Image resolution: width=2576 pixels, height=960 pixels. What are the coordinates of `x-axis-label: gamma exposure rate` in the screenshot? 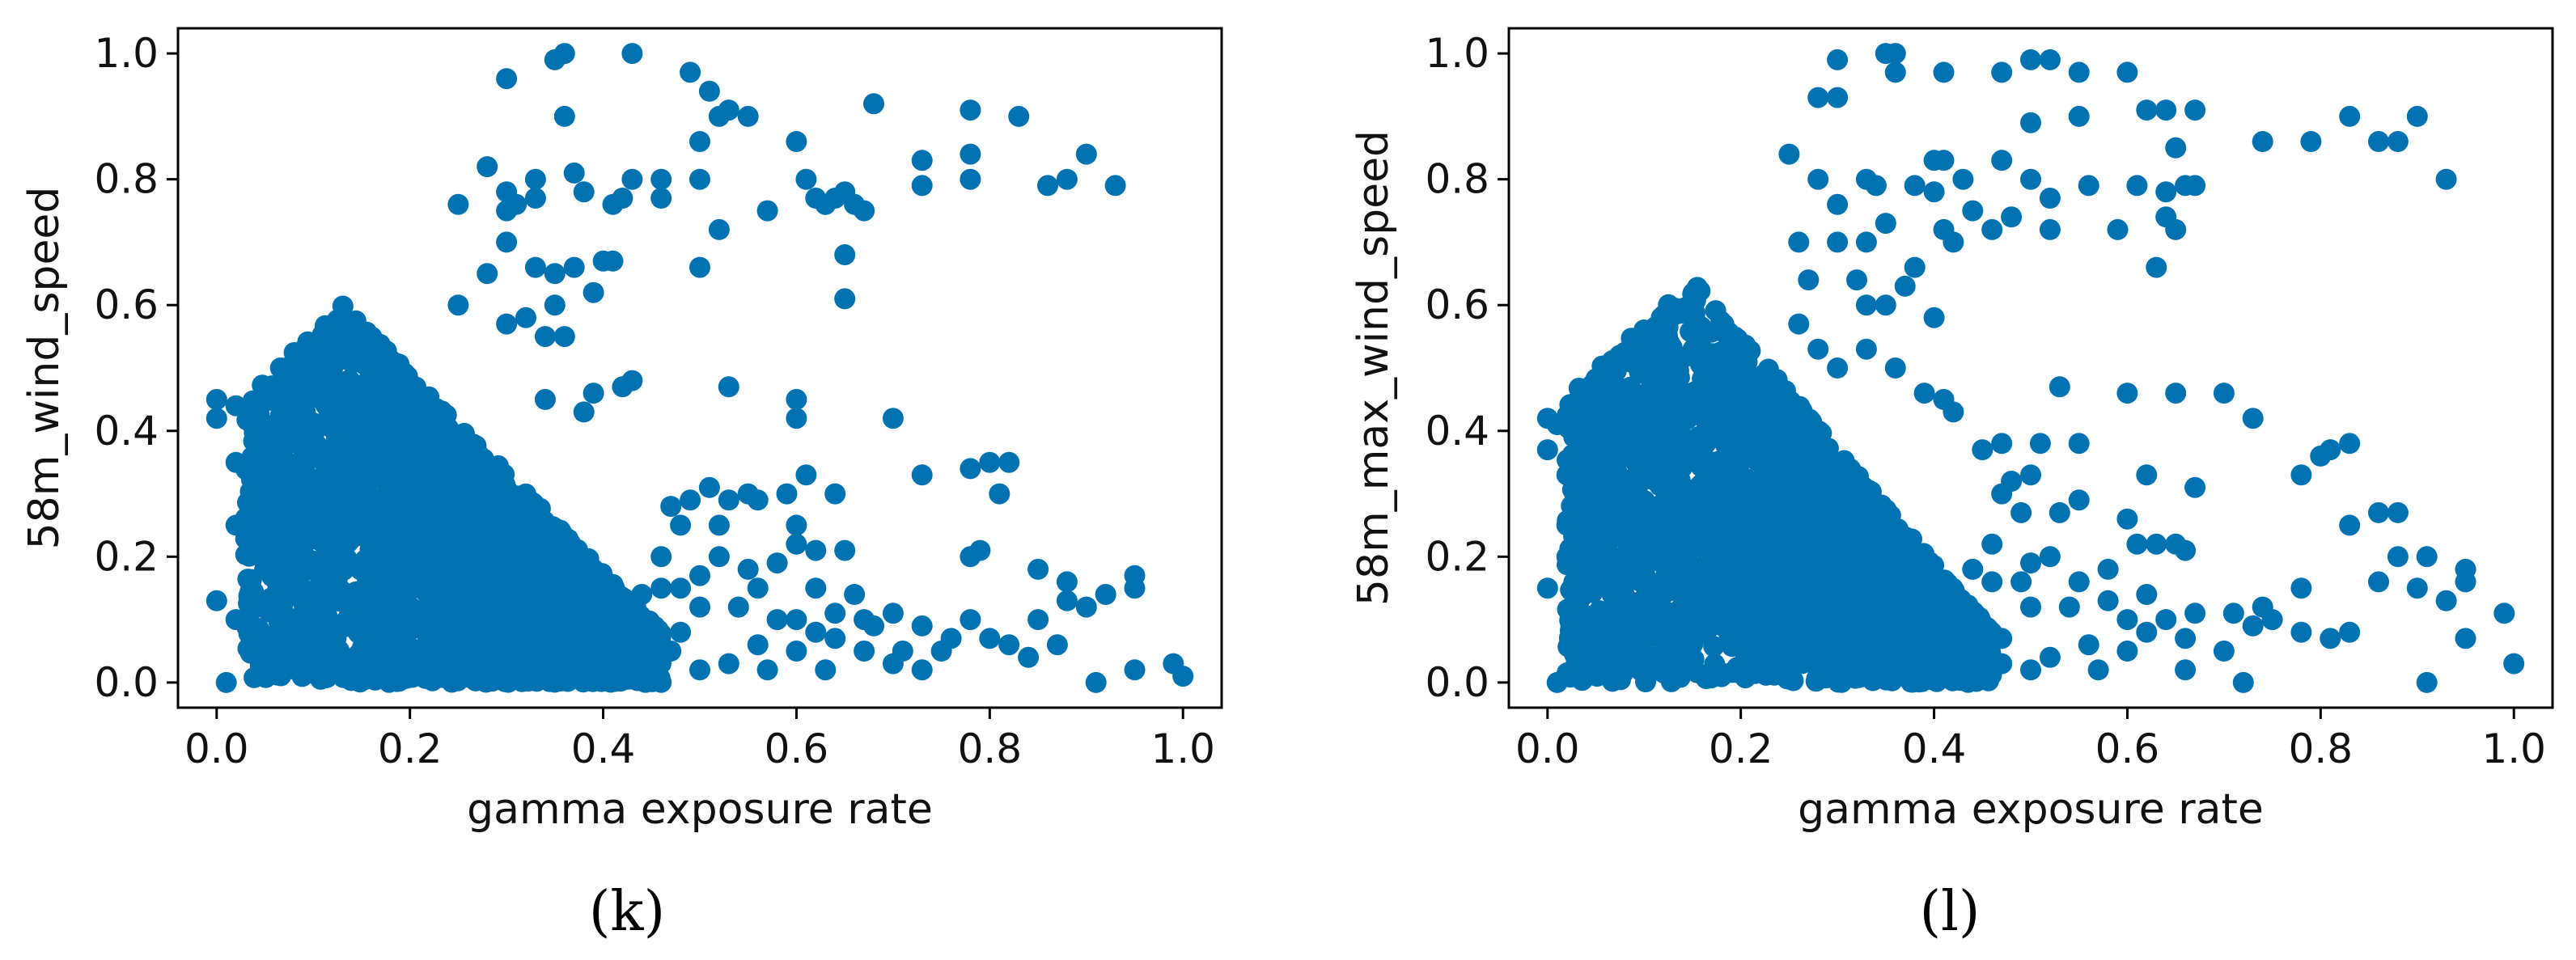 It's located at (700, 810).